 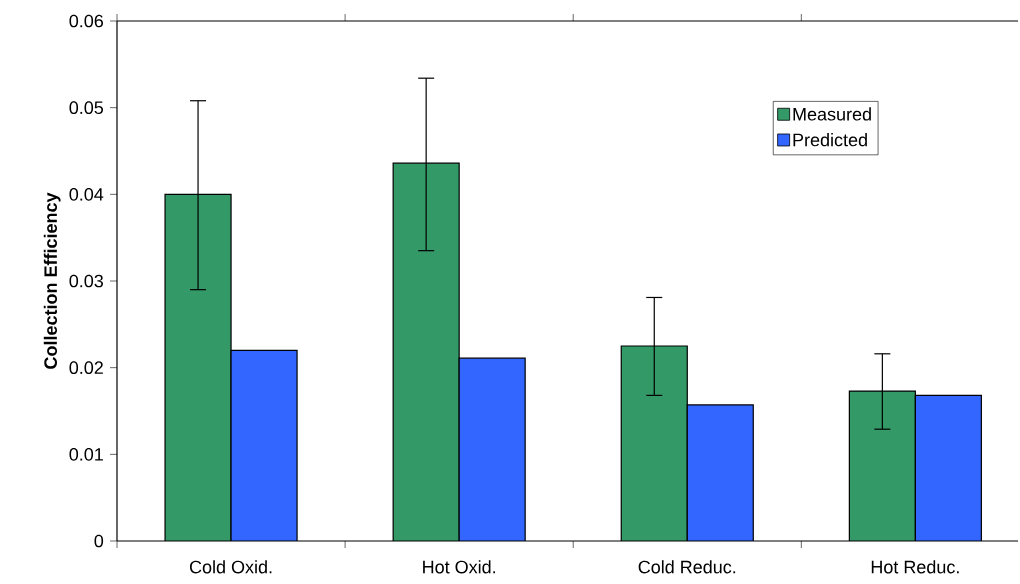 I want to click on y-tick-label: 0.01, so click(x=86, y=454).